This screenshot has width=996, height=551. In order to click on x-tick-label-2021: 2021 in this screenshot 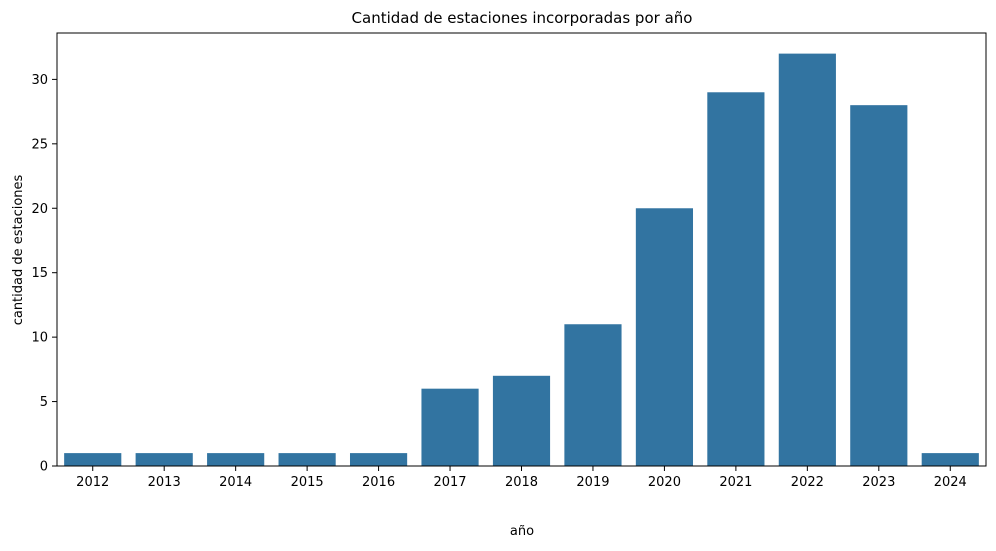, I will do `click(735, 482)`.